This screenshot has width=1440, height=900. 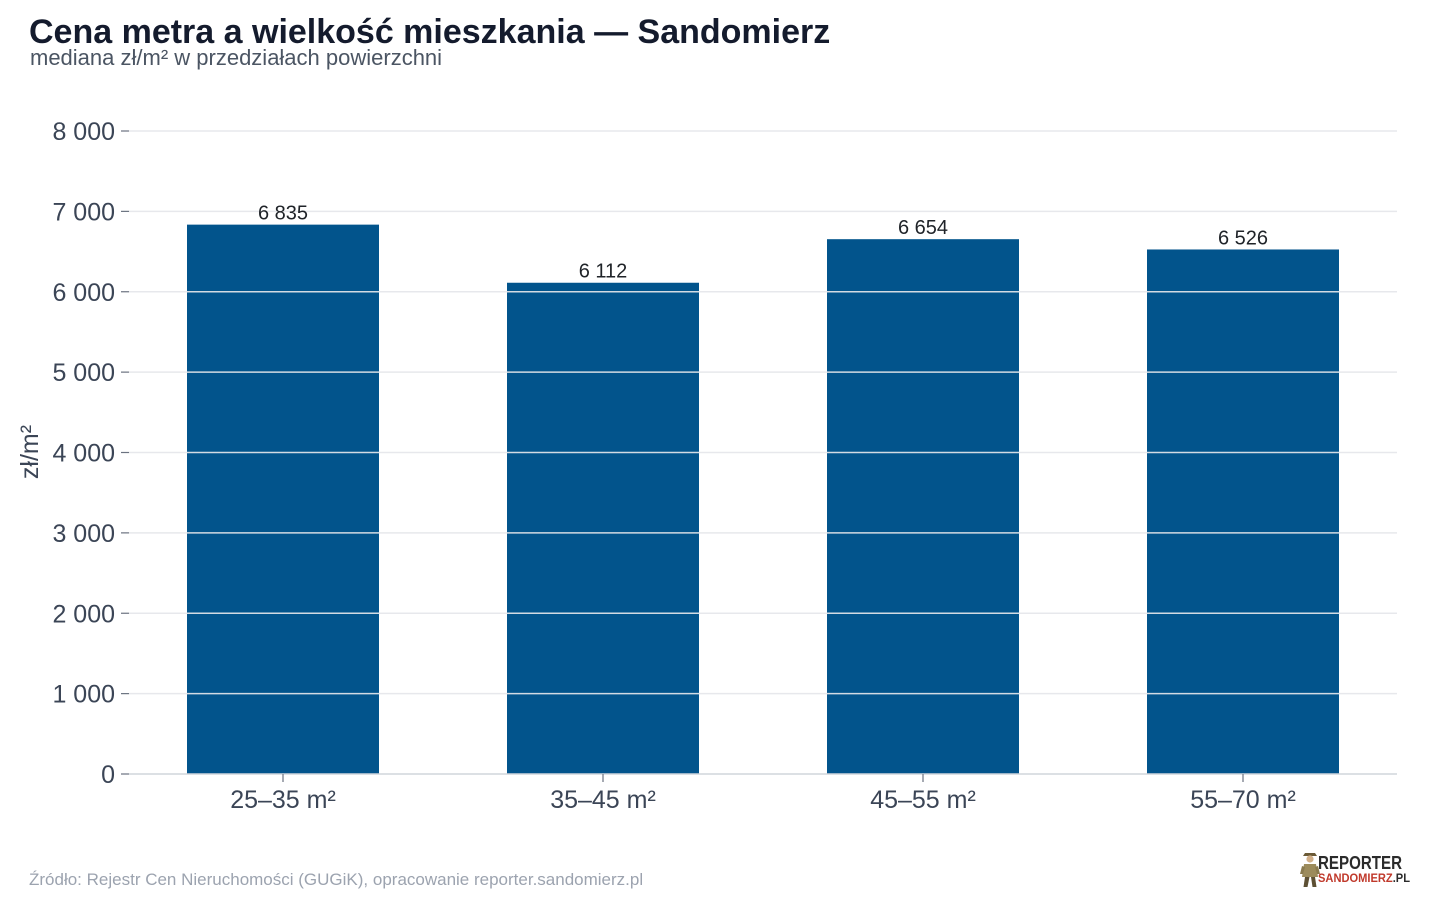 What do you see at coordinates (83, 454) in the screenshot?
I see `y-tick-label-4000: 4 000` at bounding box center [83, 454].